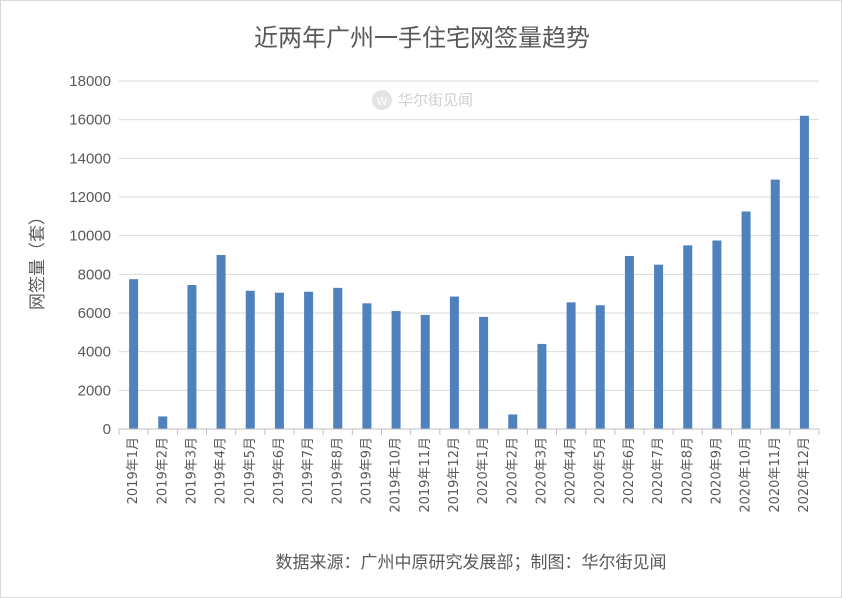 The height and width of the screenshot is (598, 842). What do you see at coordinates (425, 475) in the screenshot?
I see `x-tick-label: 2019年11月` at bounding box center [425, 475].